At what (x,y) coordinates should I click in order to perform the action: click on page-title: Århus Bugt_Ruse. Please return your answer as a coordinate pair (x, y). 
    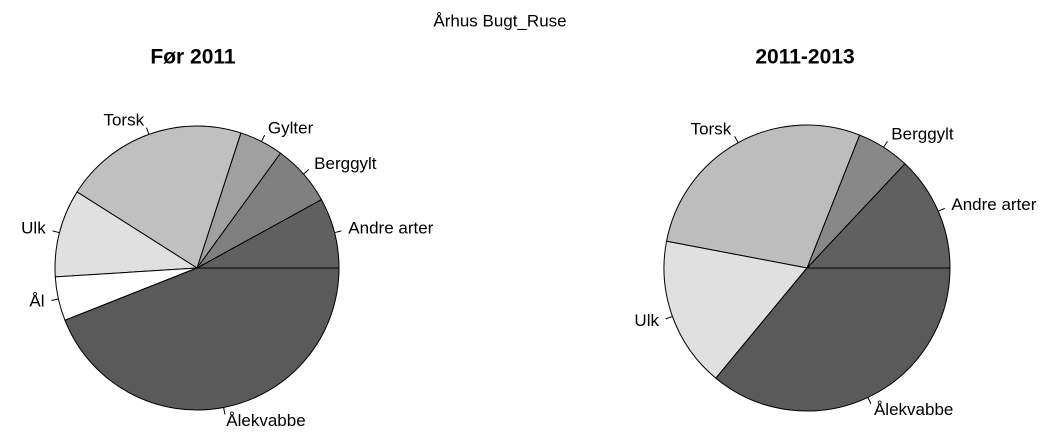
    Looking at the image, I should click on (499, 20).